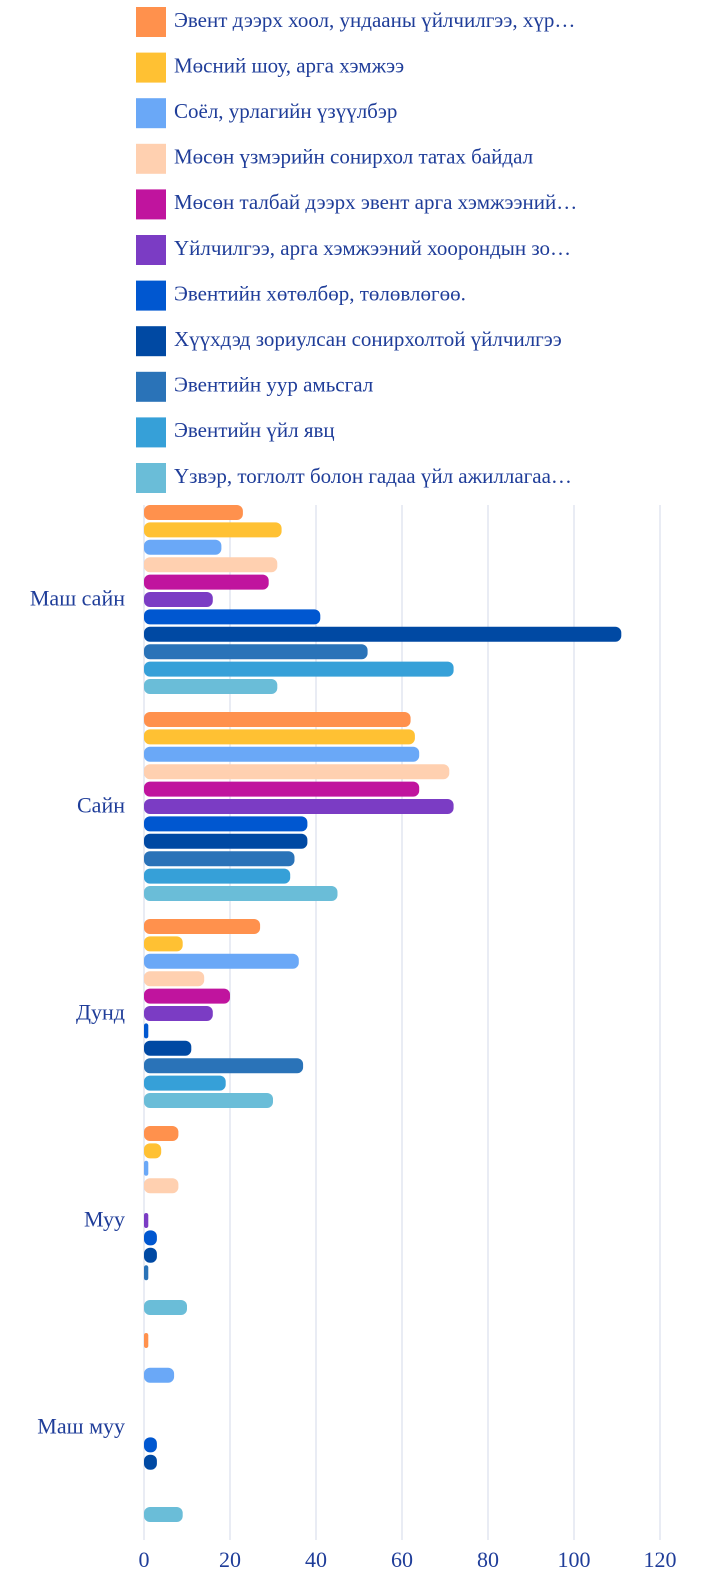  What do you see at coordinates (230, 1559) in the screenshot?
I see `x-tick-label: 20` at bounding box center [230, 1559].